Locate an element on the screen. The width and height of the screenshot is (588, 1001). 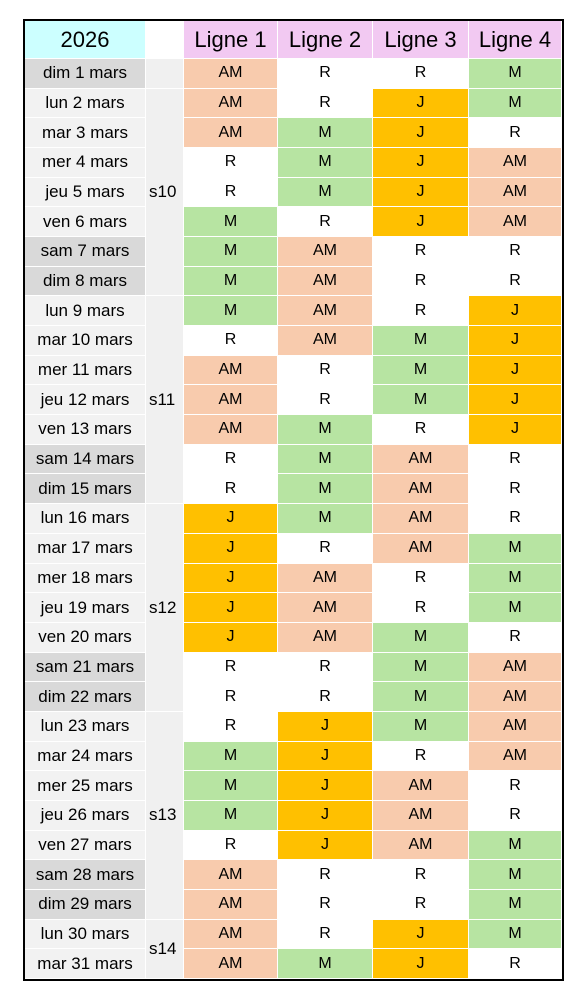
date-cell: dim 29 mars is located at coordinates (85, 904).